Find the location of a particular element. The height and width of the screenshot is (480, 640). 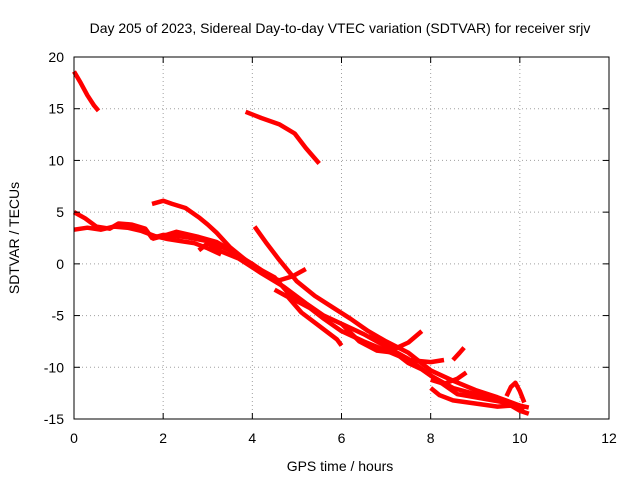

y-tick-label: 0 is located at coordinates (60, 264).